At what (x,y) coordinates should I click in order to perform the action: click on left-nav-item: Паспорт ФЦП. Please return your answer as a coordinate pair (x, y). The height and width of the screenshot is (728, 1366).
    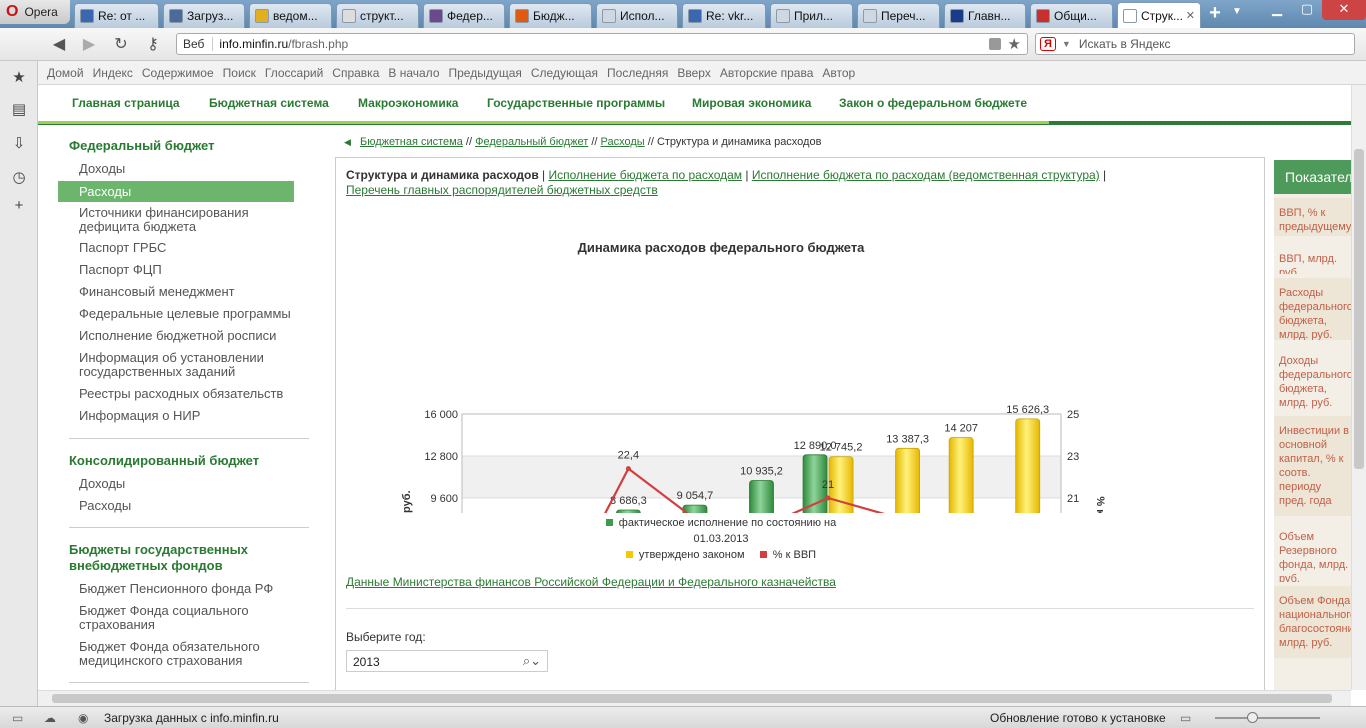
    Looking at the image, I should click on (120, 269).